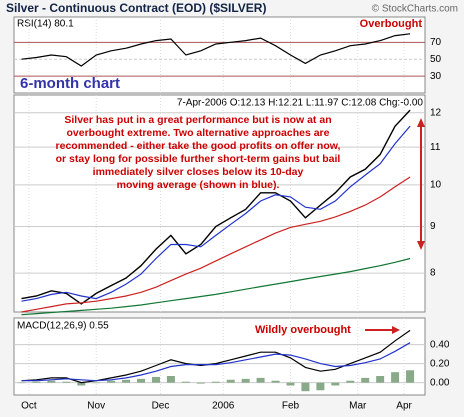  I want to click on x-tick-label: Dec, so click(161, 406).